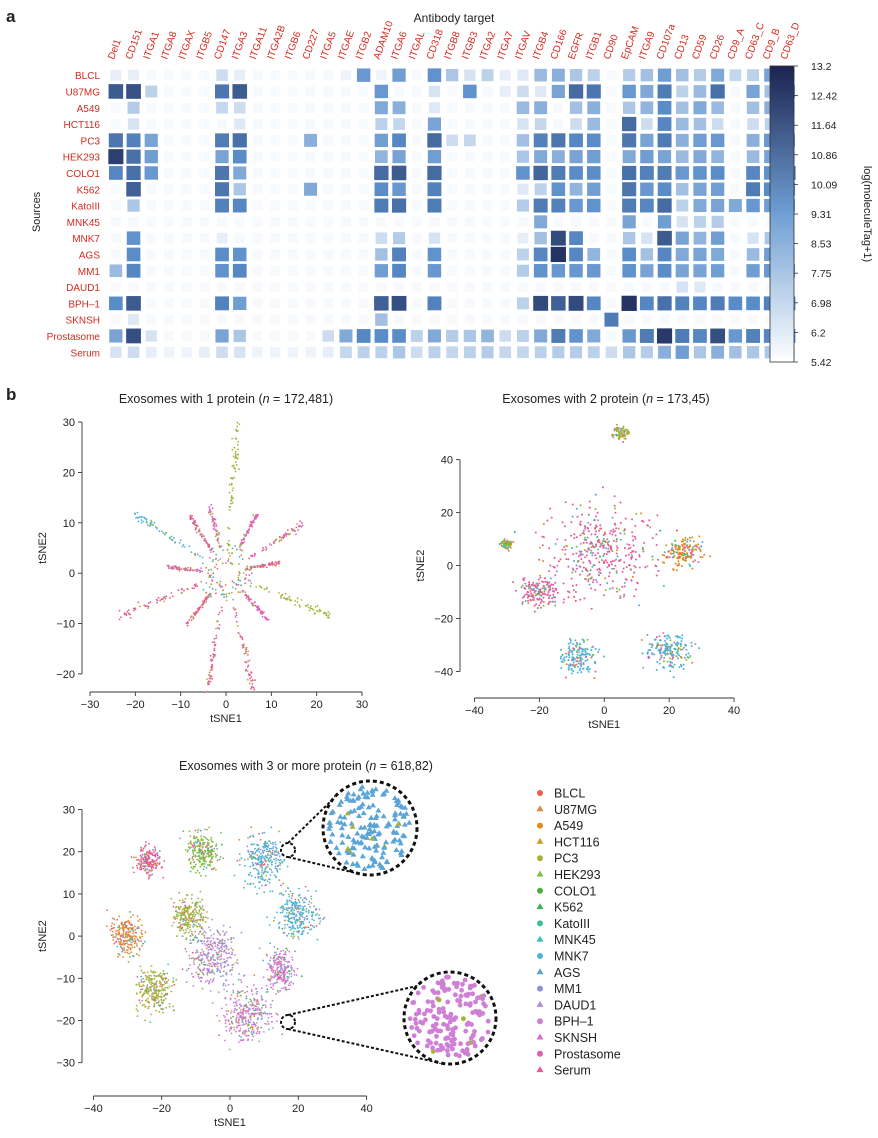 The width and height of the screenshot is (878, 1138). What do you see at coordinates (447, 514) in the screenshot?
I see `y-tick-label: 20` at bounding box center [447, 514].